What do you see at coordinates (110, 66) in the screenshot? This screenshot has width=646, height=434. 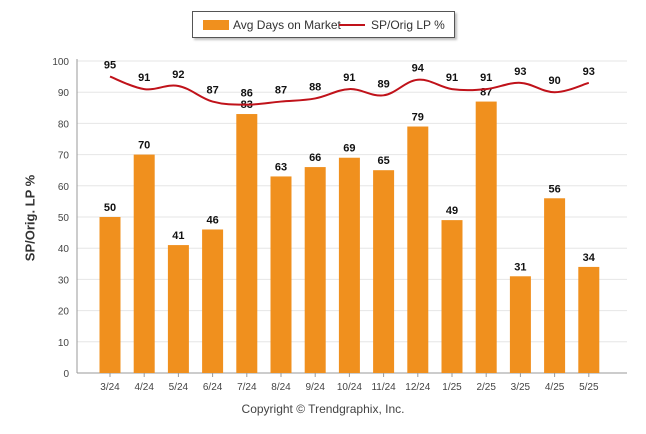 I see `line-value-label: 95` at bounding box center [110, 66].